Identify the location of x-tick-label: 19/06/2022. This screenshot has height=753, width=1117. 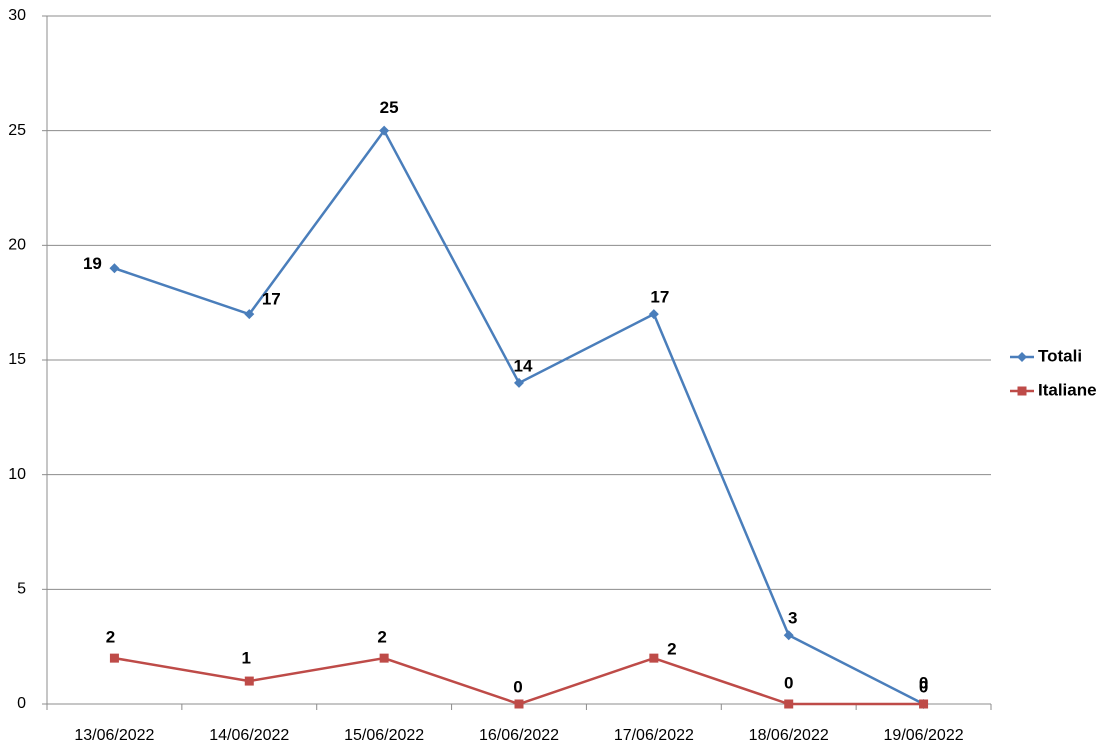
(924, 735).